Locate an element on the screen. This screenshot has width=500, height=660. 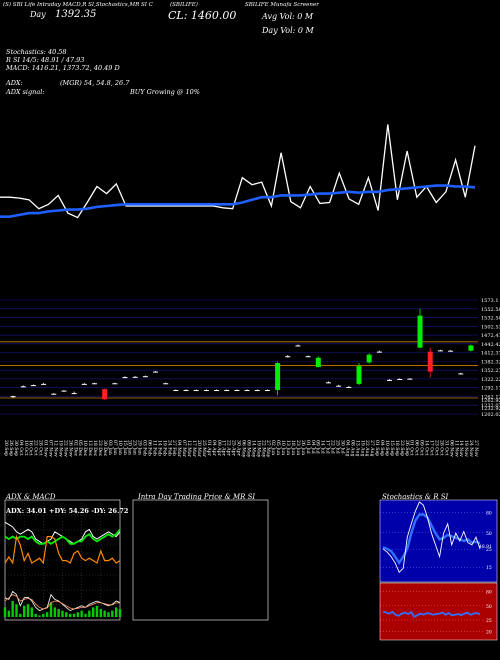
mrsi-line is located at coordinates (431, 614).